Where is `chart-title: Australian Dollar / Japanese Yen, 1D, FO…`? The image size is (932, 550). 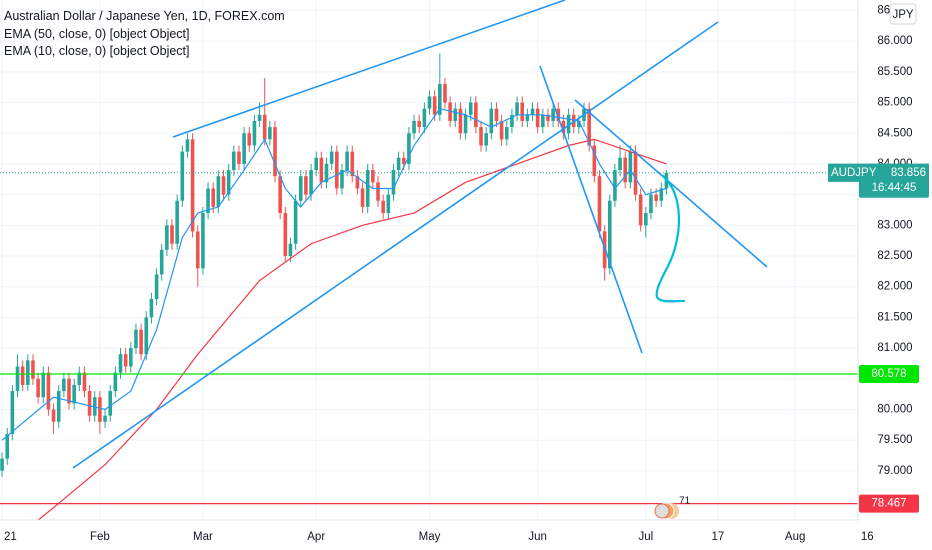
chart-title: Australian Dollar / Japanese Yen, 1D, FO… is located at coordinates (144, 16).